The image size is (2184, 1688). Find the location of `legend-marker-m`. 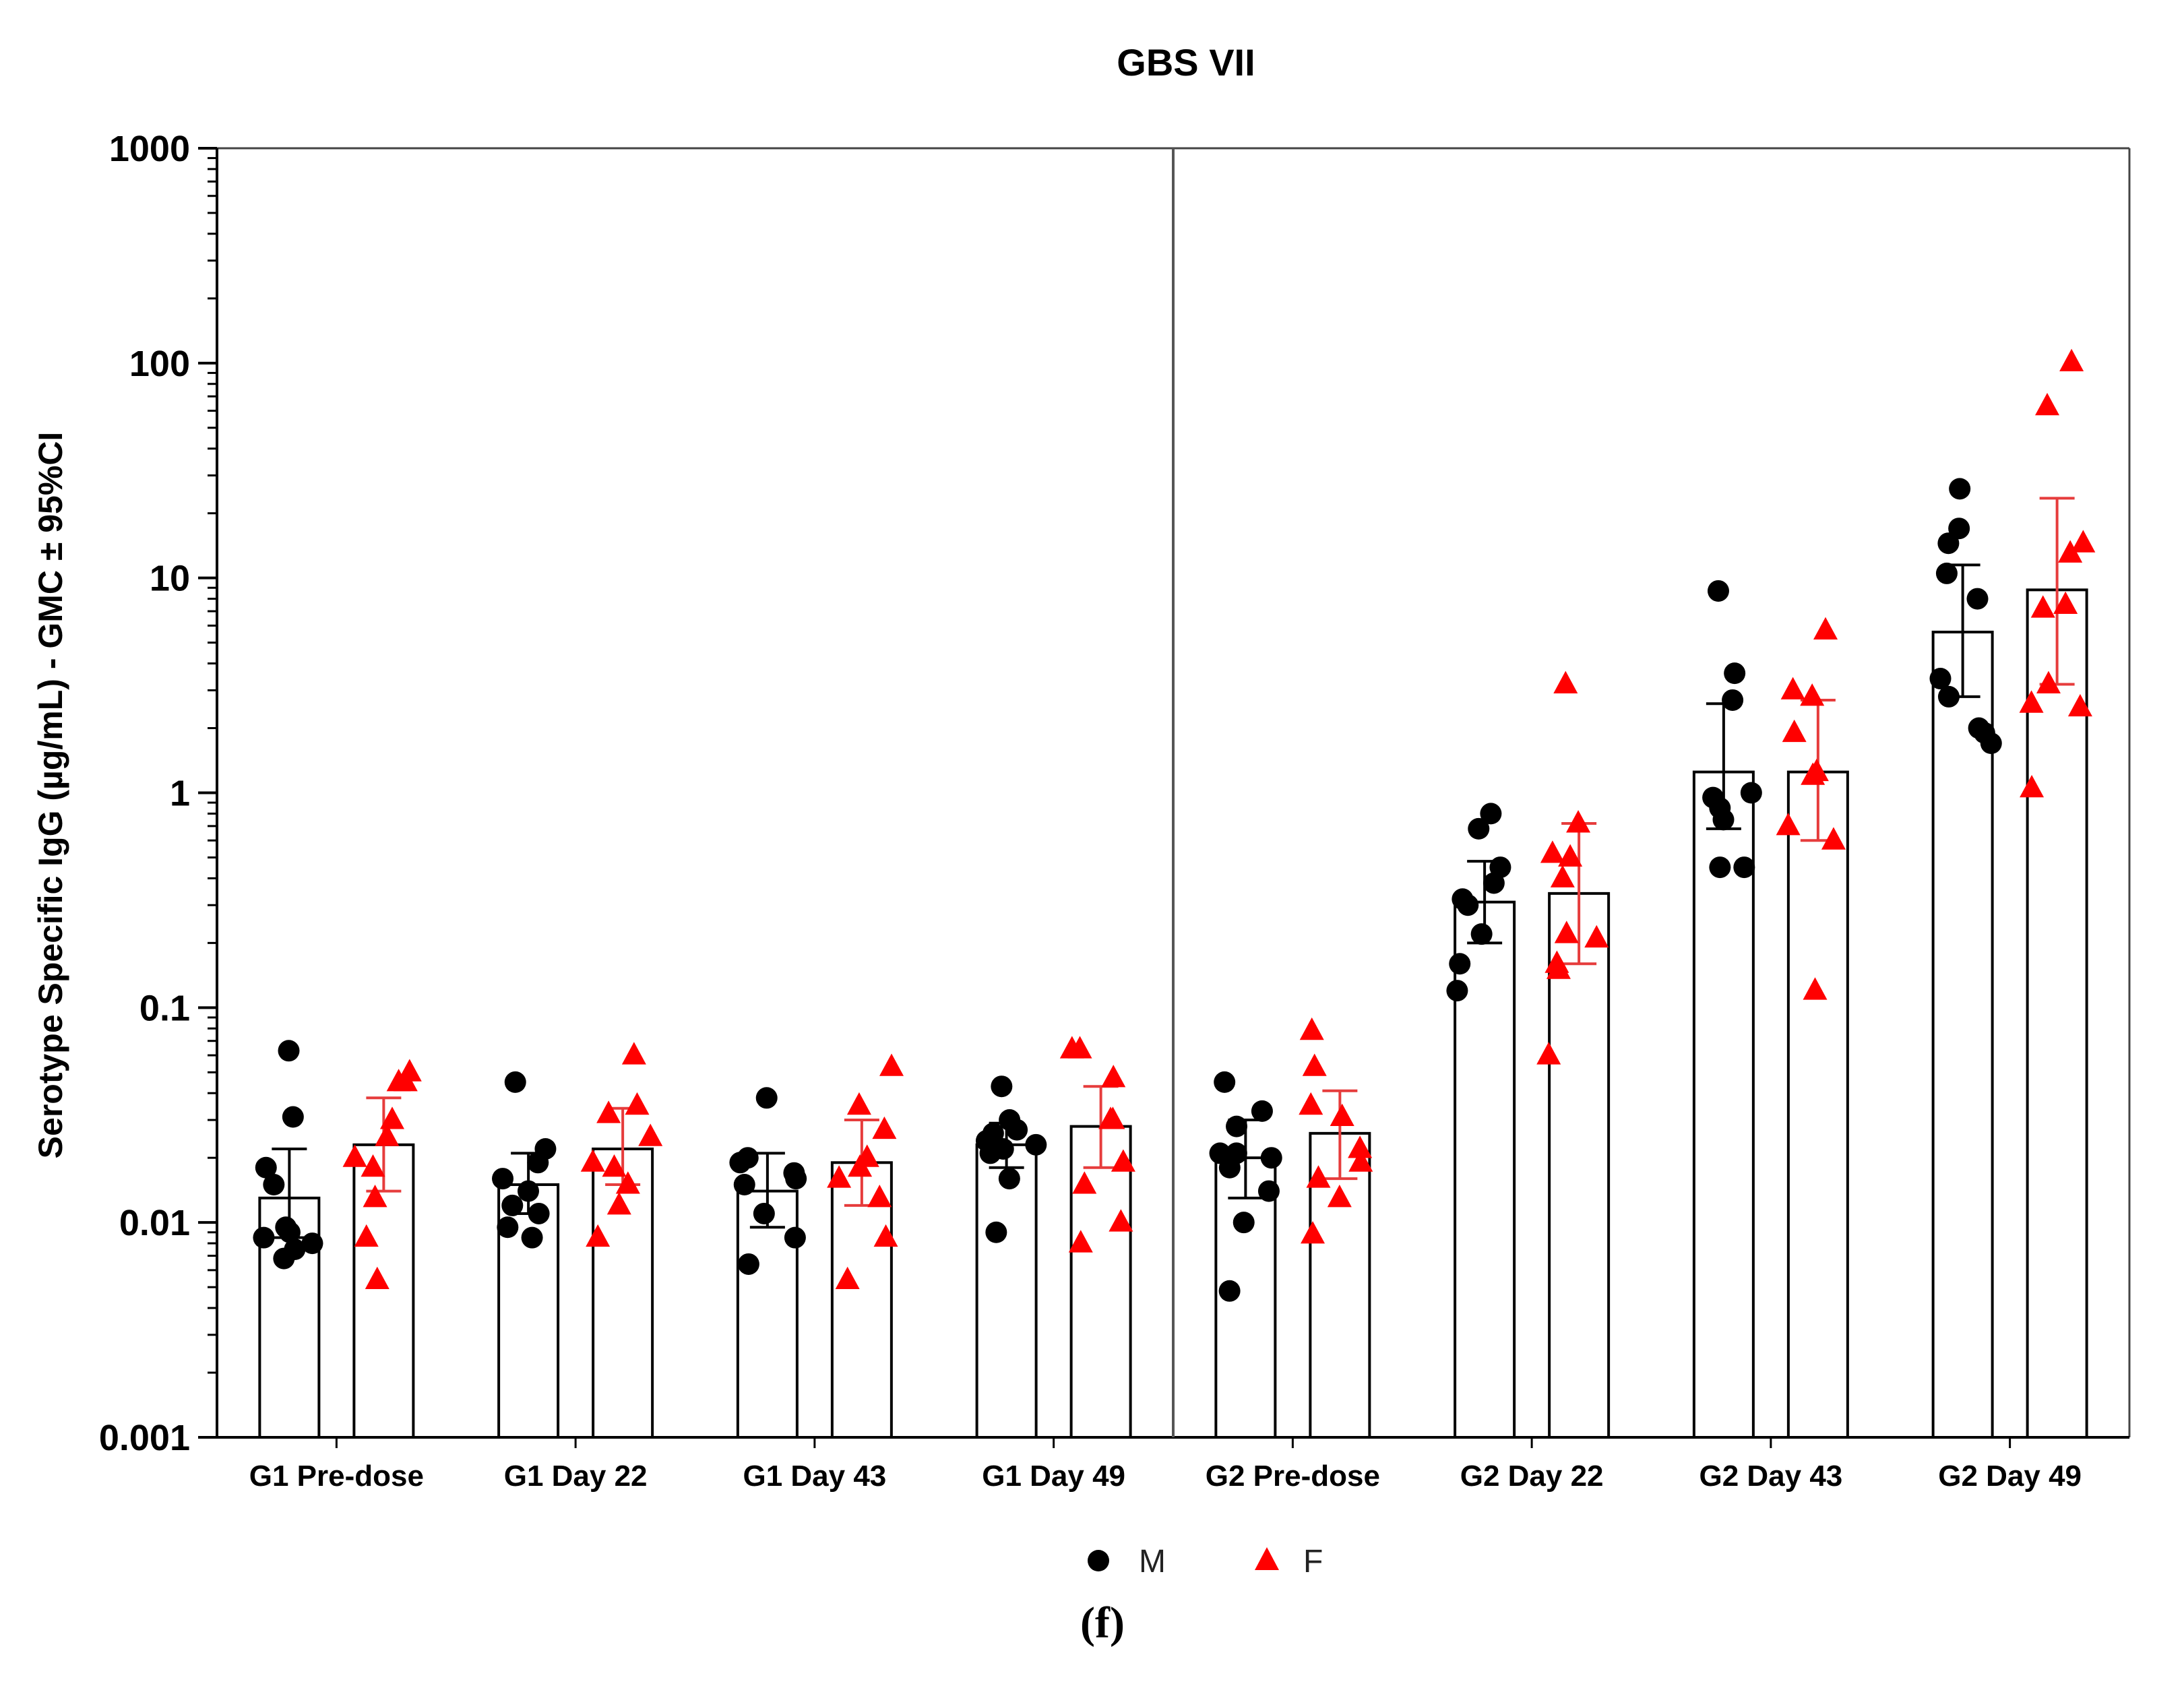

legend-marker-m is located at coordinates (1098, 1560).